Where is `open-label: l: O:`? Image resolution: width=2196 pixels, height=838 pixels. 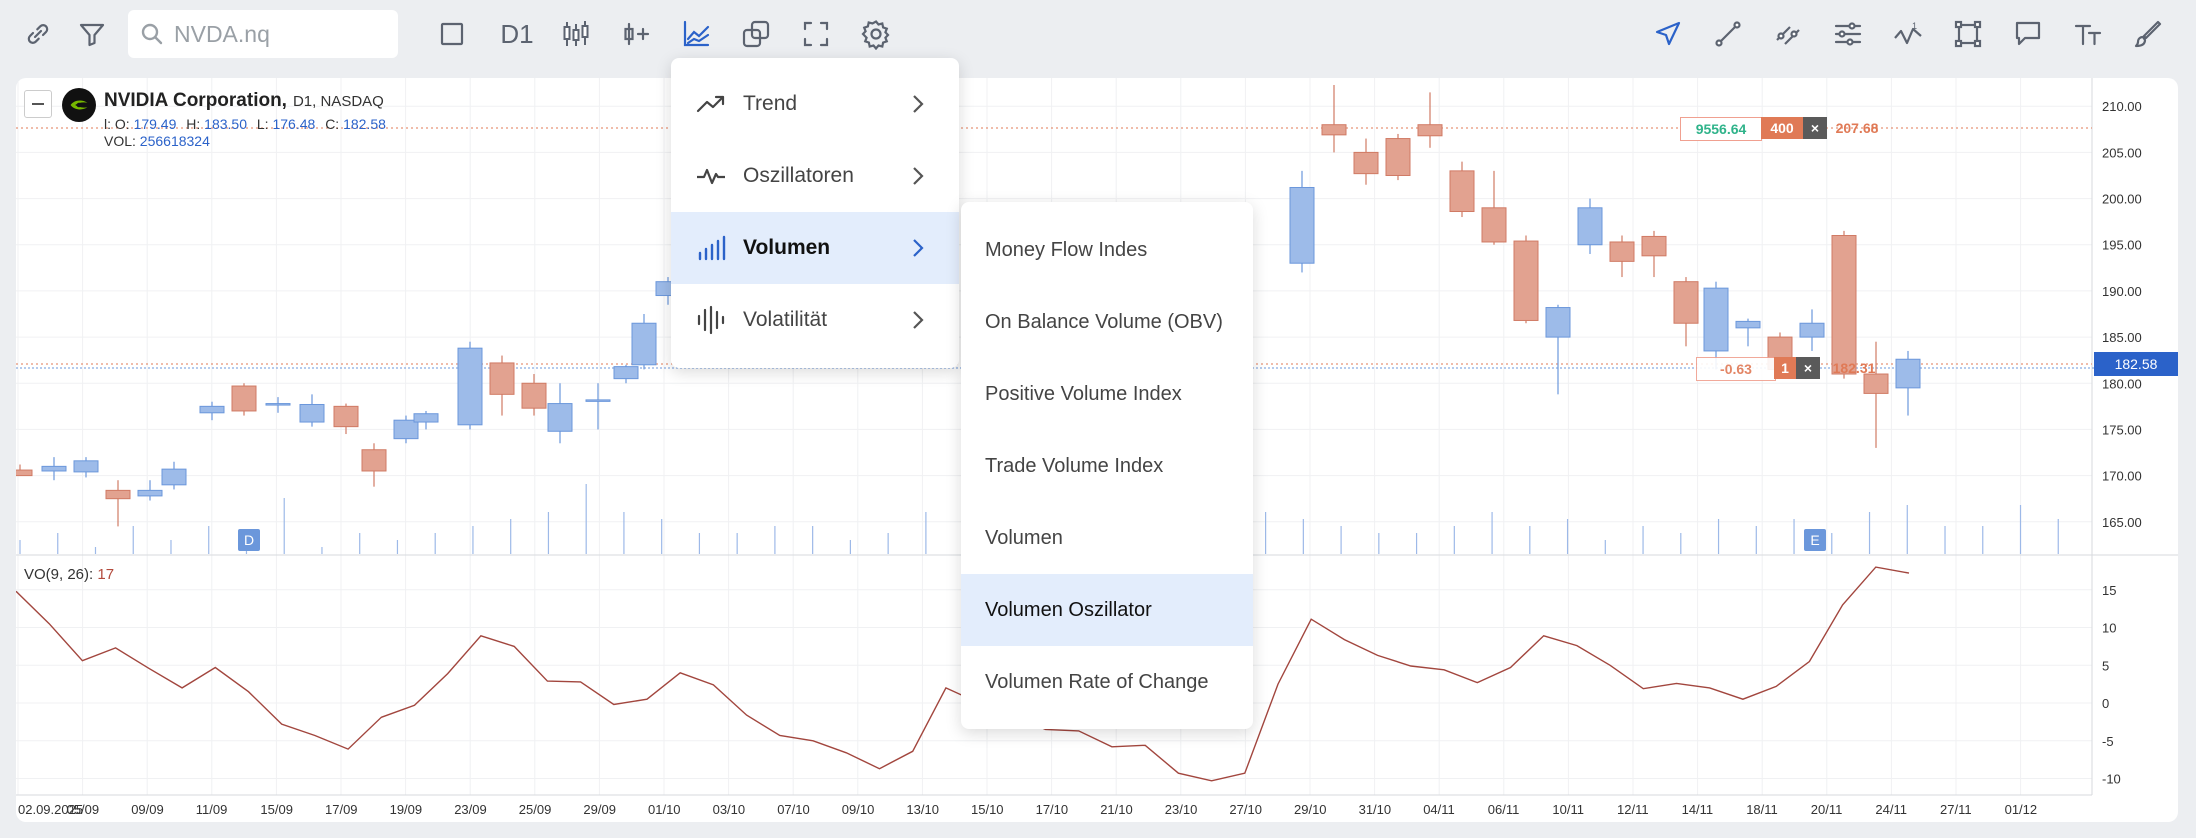 open-label: l: O: is located at coordinates (117, 124).